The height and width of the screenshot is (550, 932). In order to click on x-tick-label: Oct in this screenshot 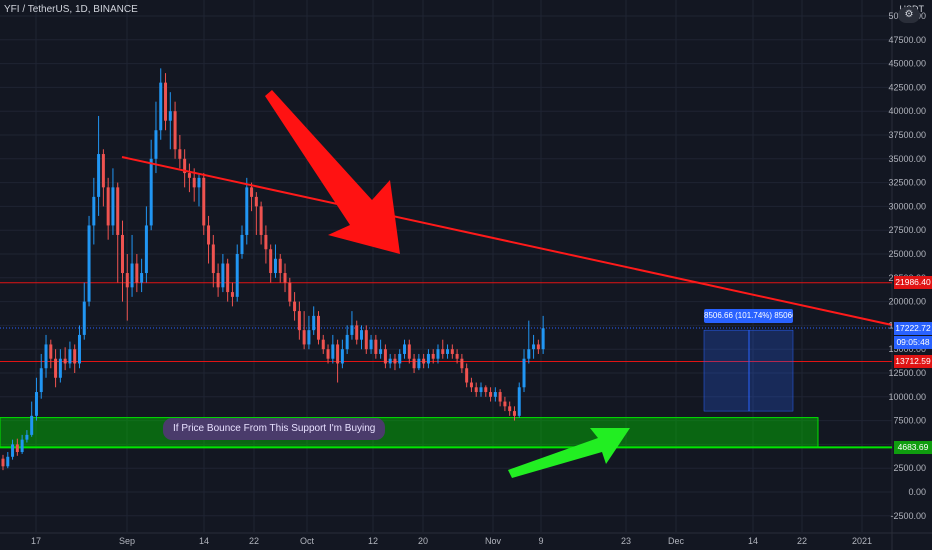, I will do `click(307, 541)`.